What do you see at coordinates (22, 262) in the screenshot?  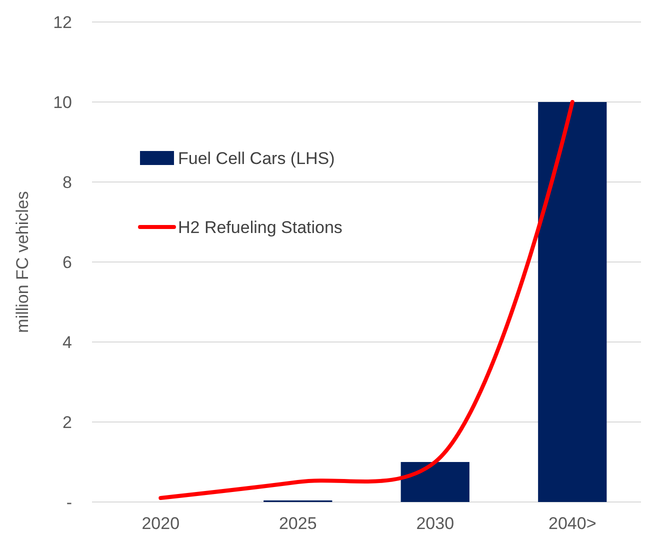 I see `y-axis-title: million FC vehicles` at bounding box center [22, 262].